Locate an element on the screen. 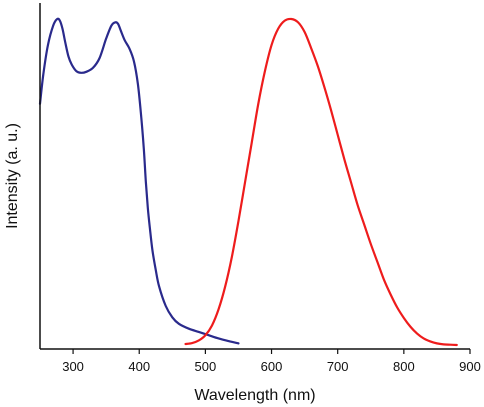  x-tick-label: 400 is located at coordinates (139, 366).